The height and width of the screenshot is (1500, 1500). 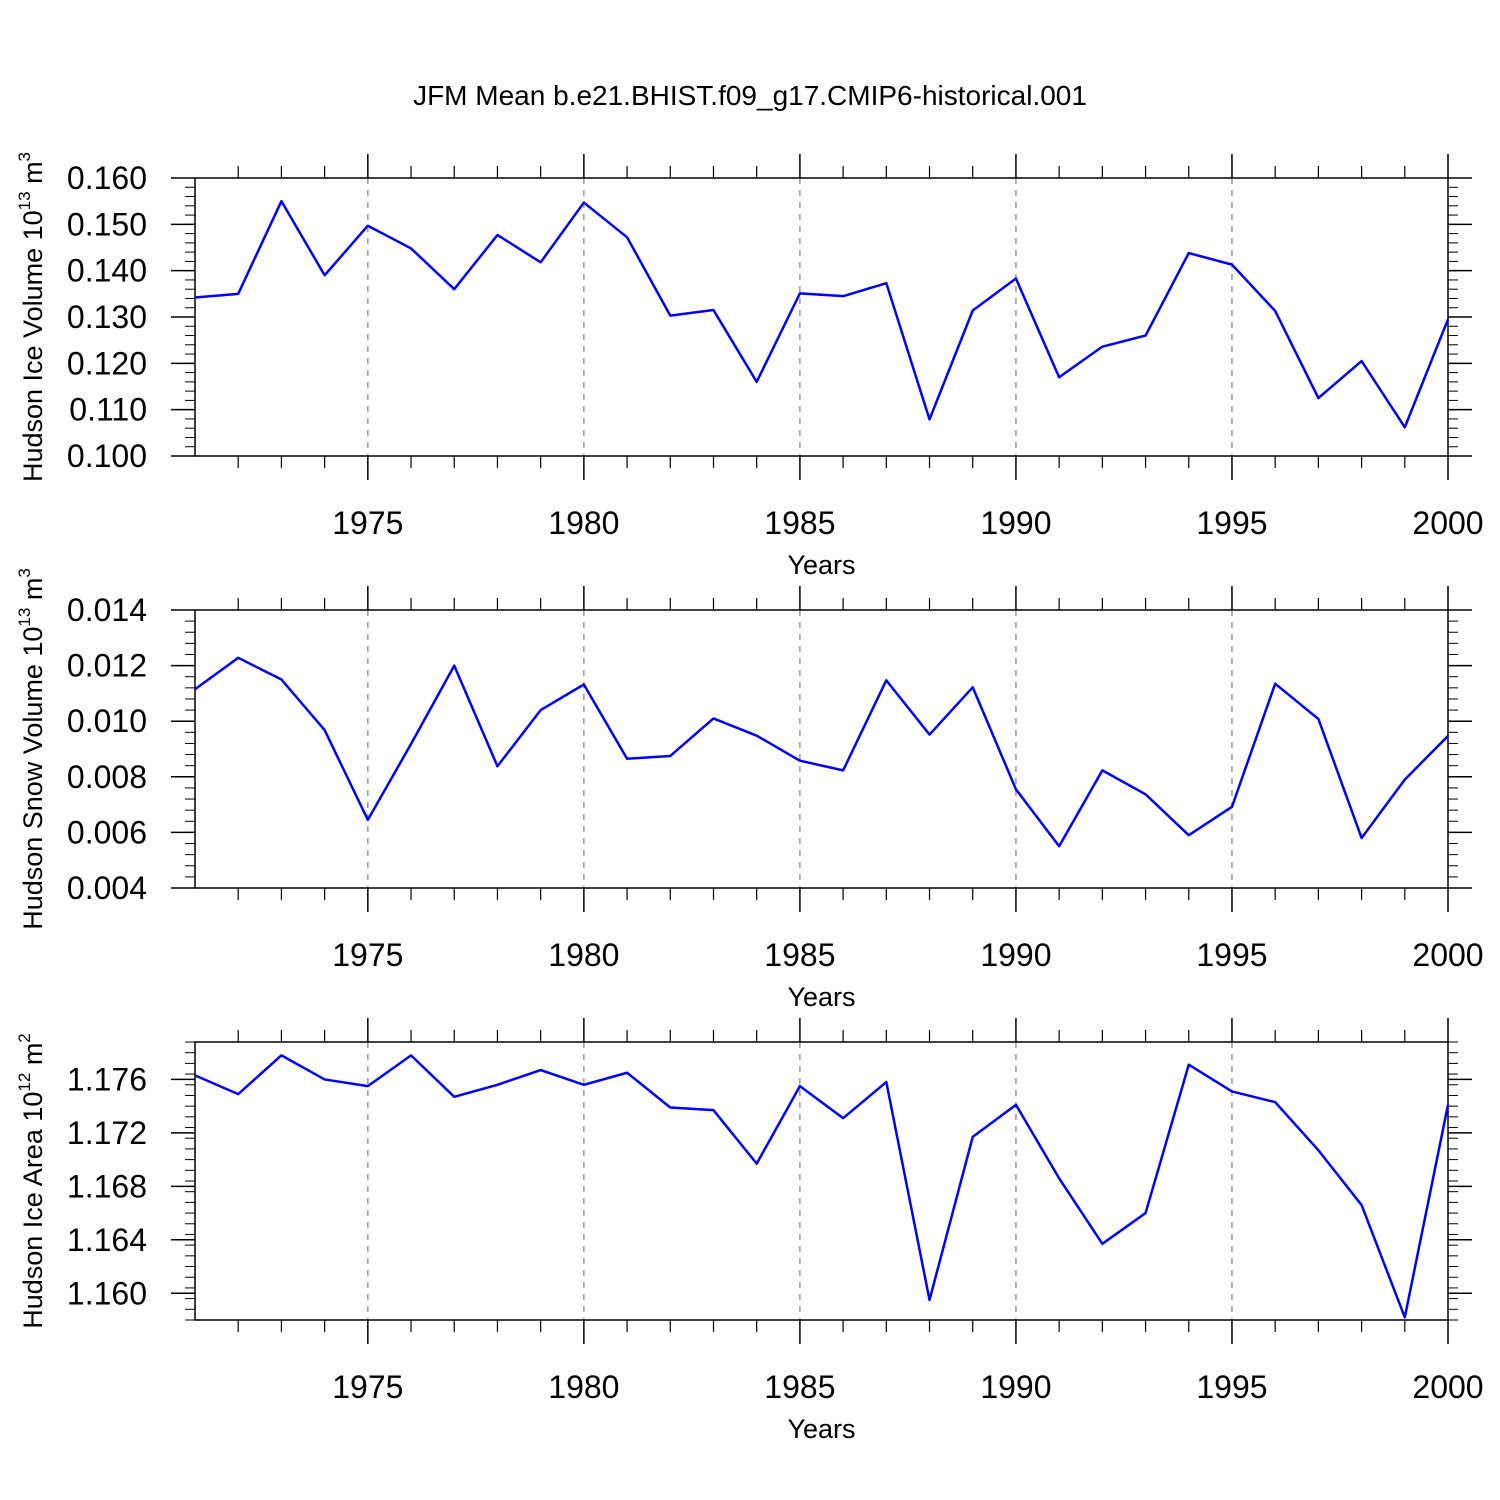 I want to click on y-tick-label: 0.100, so click(x=107, y=456).